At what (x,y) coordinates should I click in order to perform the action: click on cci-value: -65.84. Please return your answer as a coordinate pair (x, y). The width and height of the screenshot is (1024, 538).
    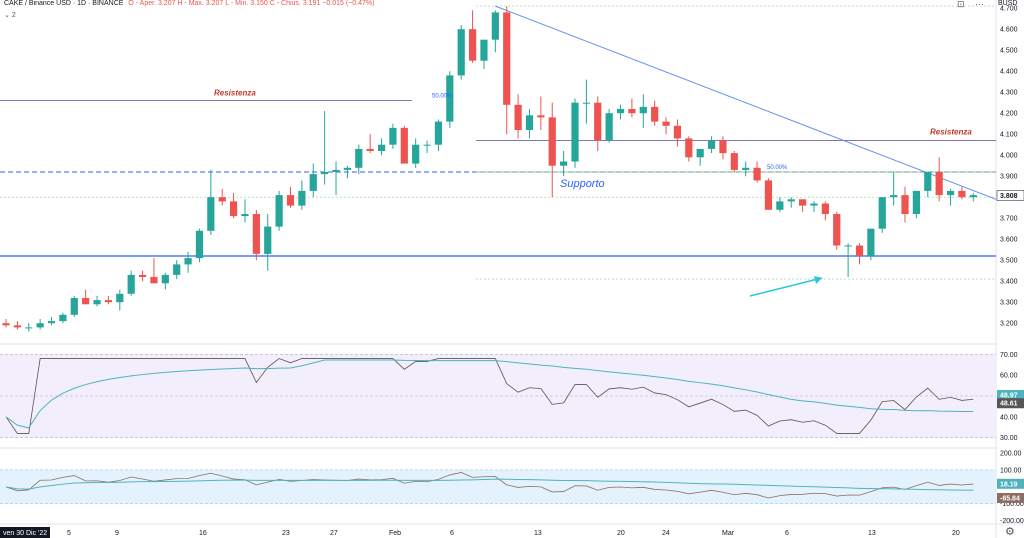
    Looking at the image, I should click on (1010, 498).